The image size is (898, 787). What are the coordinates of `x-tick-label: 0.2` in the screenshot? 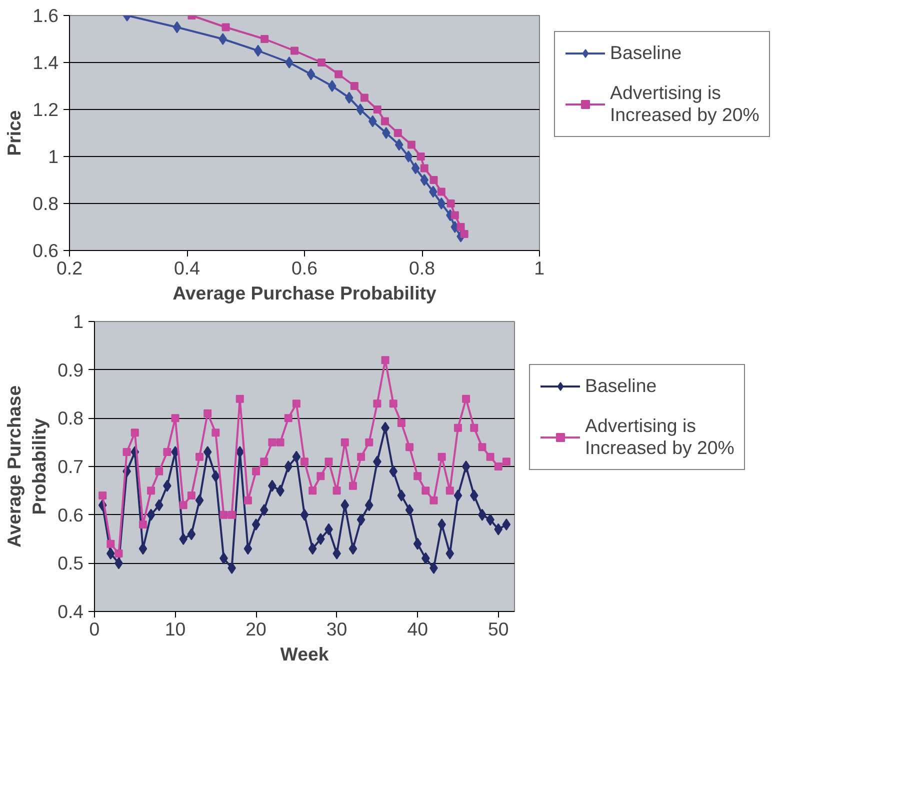 It's located at (69, 268).